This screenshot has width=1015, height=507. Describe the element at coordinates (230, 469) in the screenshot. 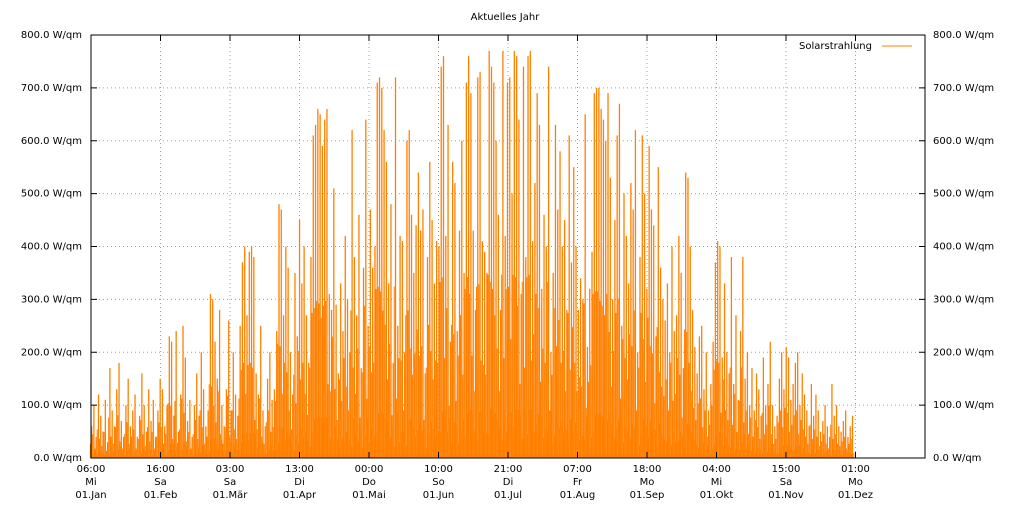

I see `x-tick-label: 03:00` at that location.